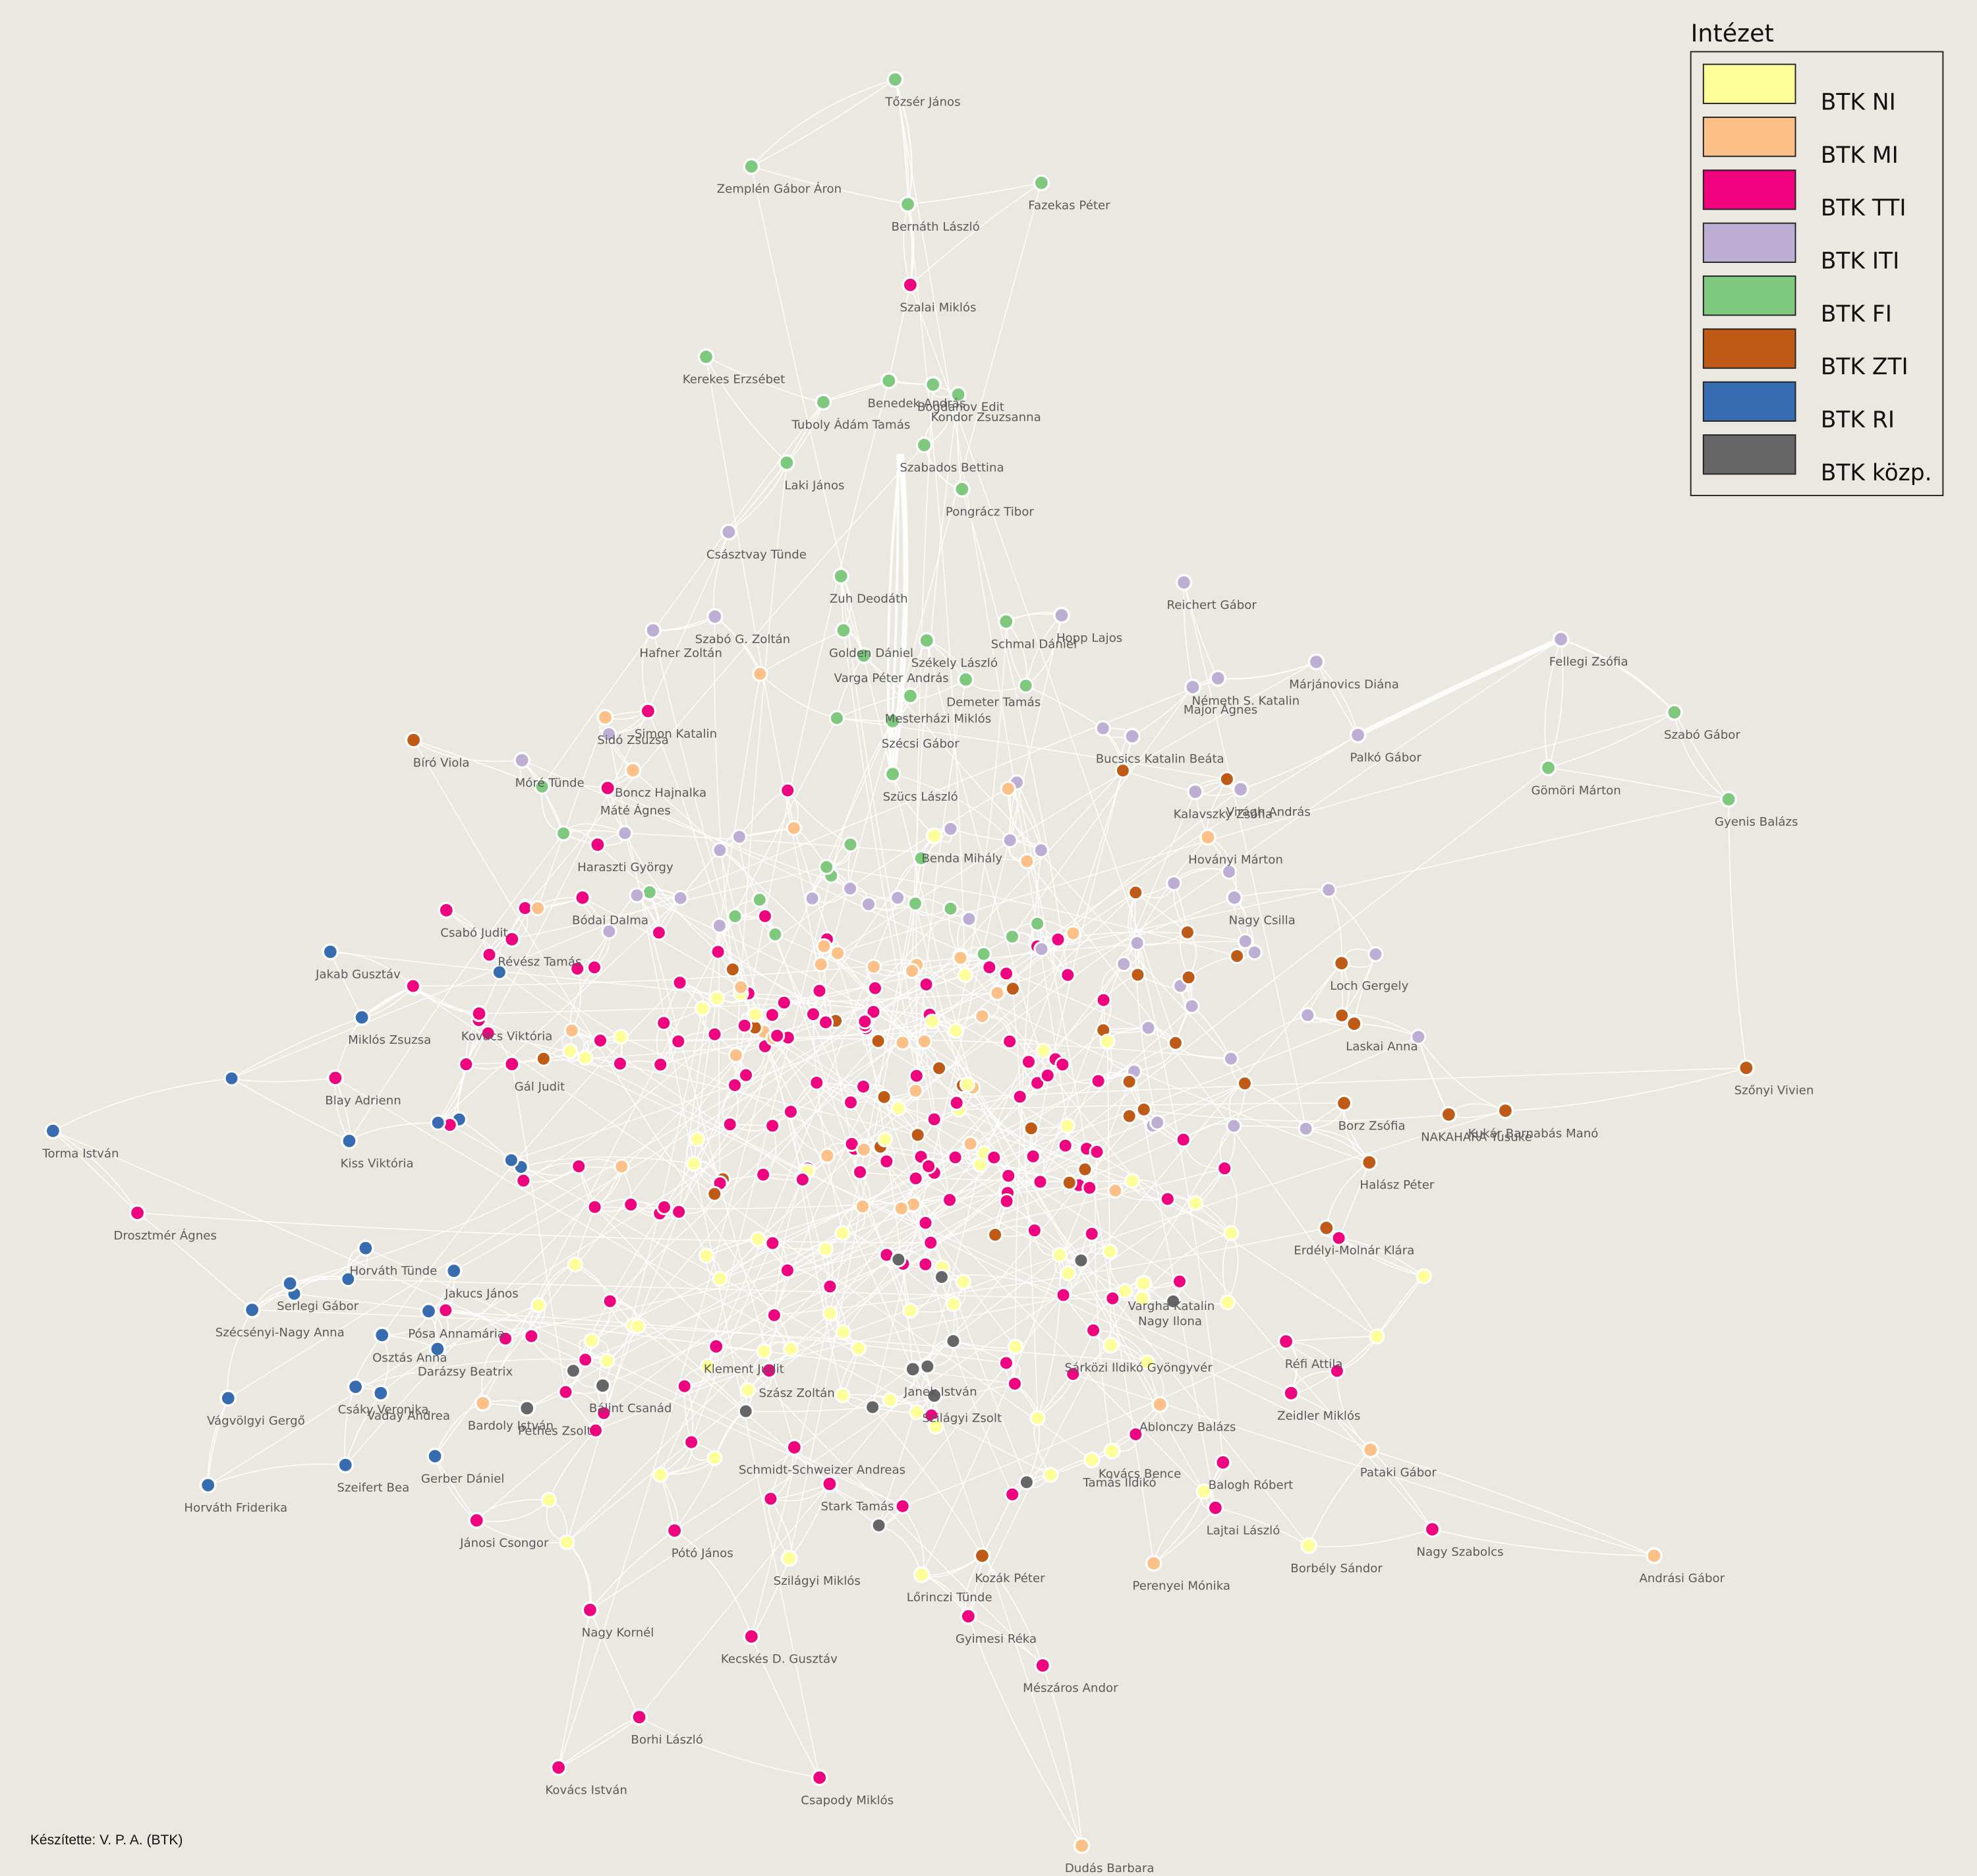 The width and height of the screenshot is (1977, 1876). I want to click on node-label: Szeifert Bea, so click(373, 1487).